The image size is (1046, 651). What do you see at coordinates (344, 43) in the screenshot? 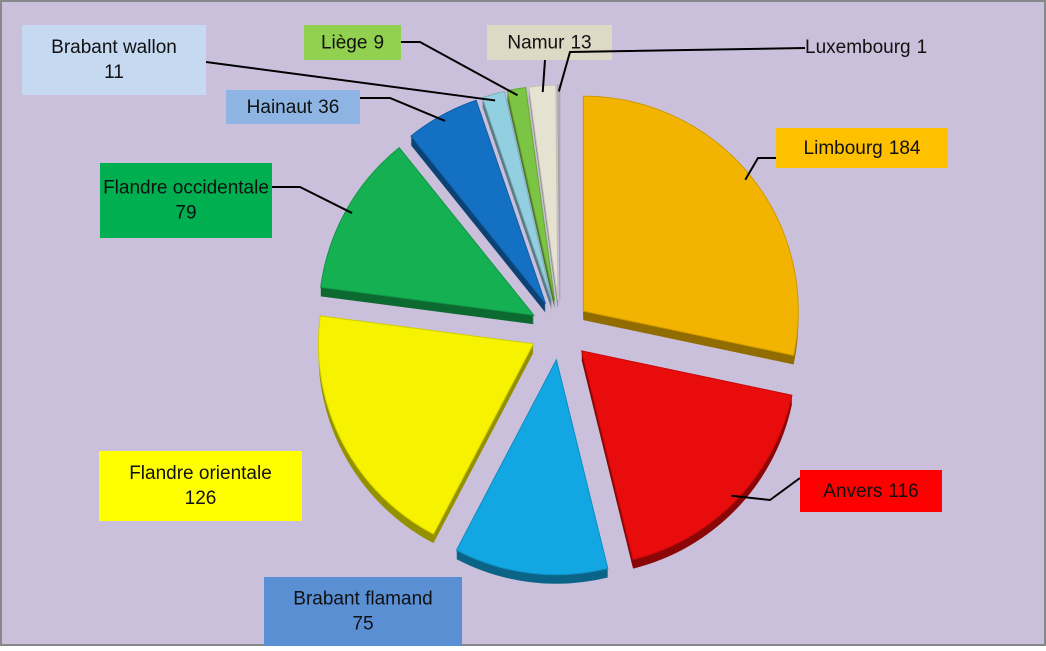
I see `label-category: Liège` at bounding box center [344, 43].